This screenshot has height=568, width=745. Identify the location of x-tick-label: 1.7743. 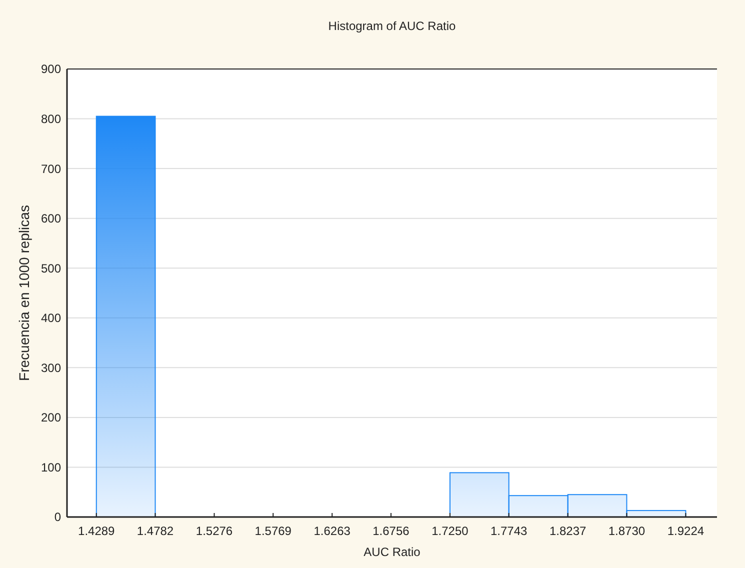
(509, 531).